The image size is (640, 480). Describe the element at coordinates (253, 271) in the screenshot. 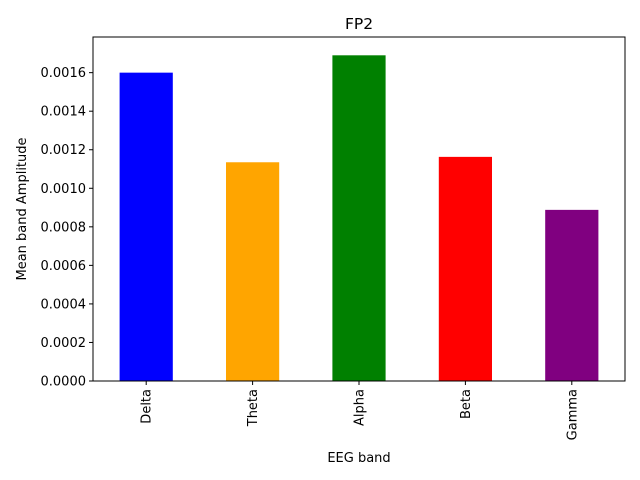

I see `bar-theta` at that location.